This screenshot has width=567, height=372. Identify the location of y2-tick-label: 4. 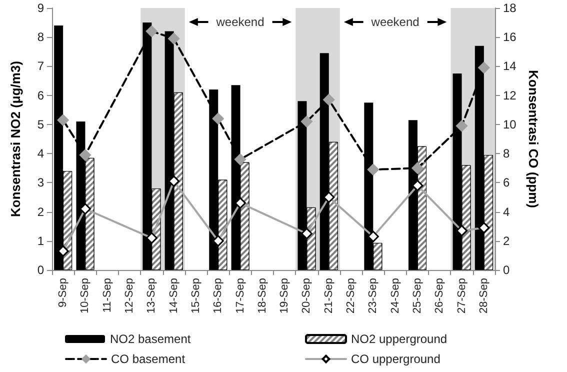
(506, 211).